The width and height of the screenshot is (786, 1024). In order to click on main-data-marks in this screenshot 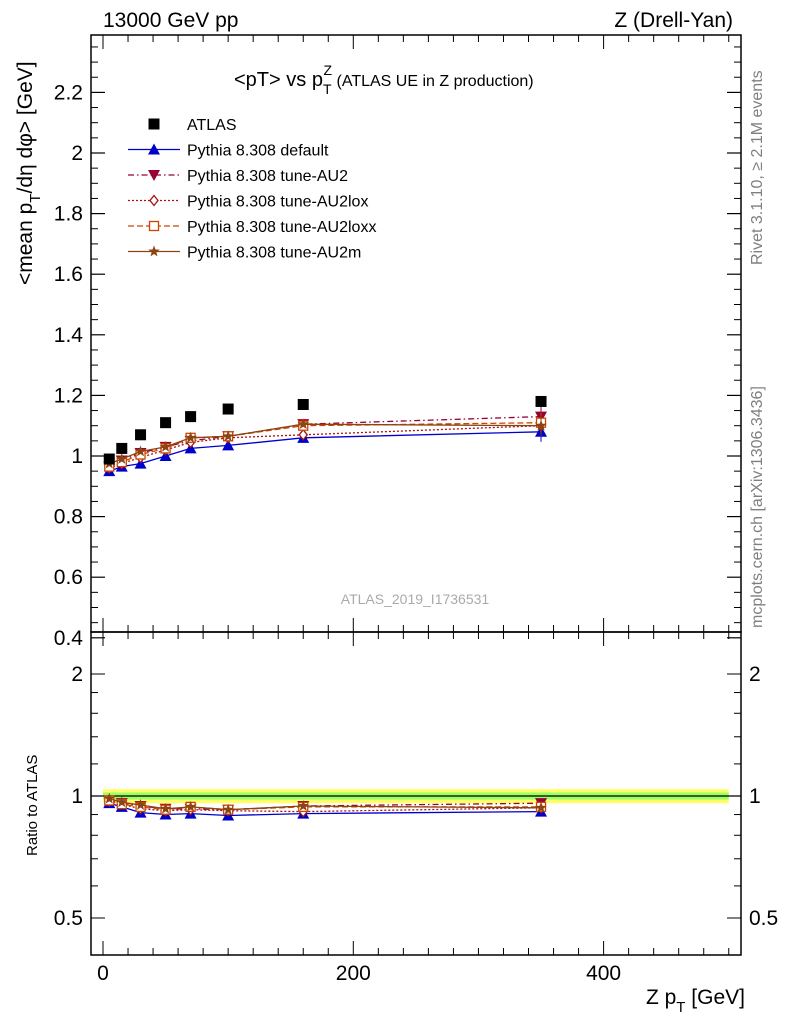, I will do `click(325, 436)`.